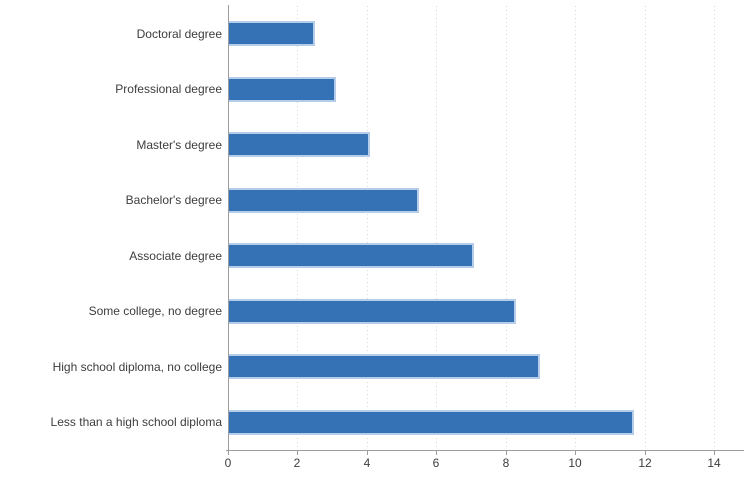  Describe the element at coordinates (367, 463) in the screenshot. I see `x-tick-label: 4` at that location.